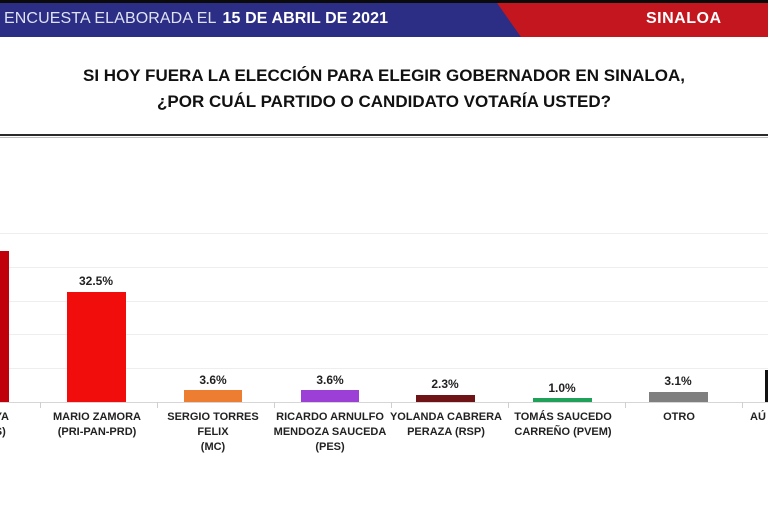 The width and height of the screenshot is (768, 512). What do you see at coordinates (758, 417) in the screenshot?
I see `category-label-cropped-right: AÚ` at bounding box center [758, 417].